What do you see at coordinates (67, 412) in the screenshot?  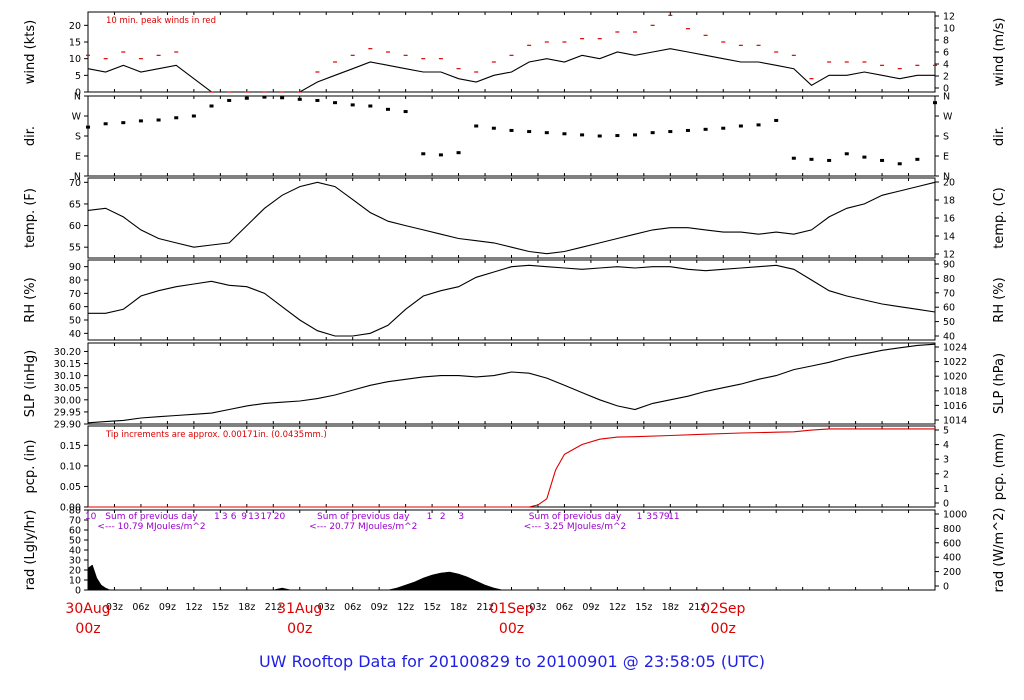 I see `y-tick-label: 29.95` at bounding box center [67, 412].